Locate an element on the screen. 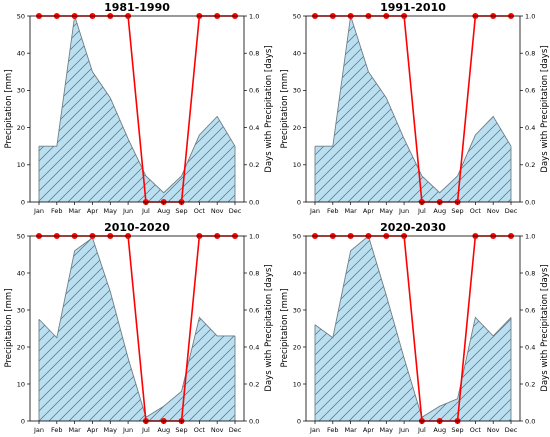 Image resolution: width=550 pixels, height=437 pixels. panel-4-ytick-label: 10 is located at coordinates (297, 384).